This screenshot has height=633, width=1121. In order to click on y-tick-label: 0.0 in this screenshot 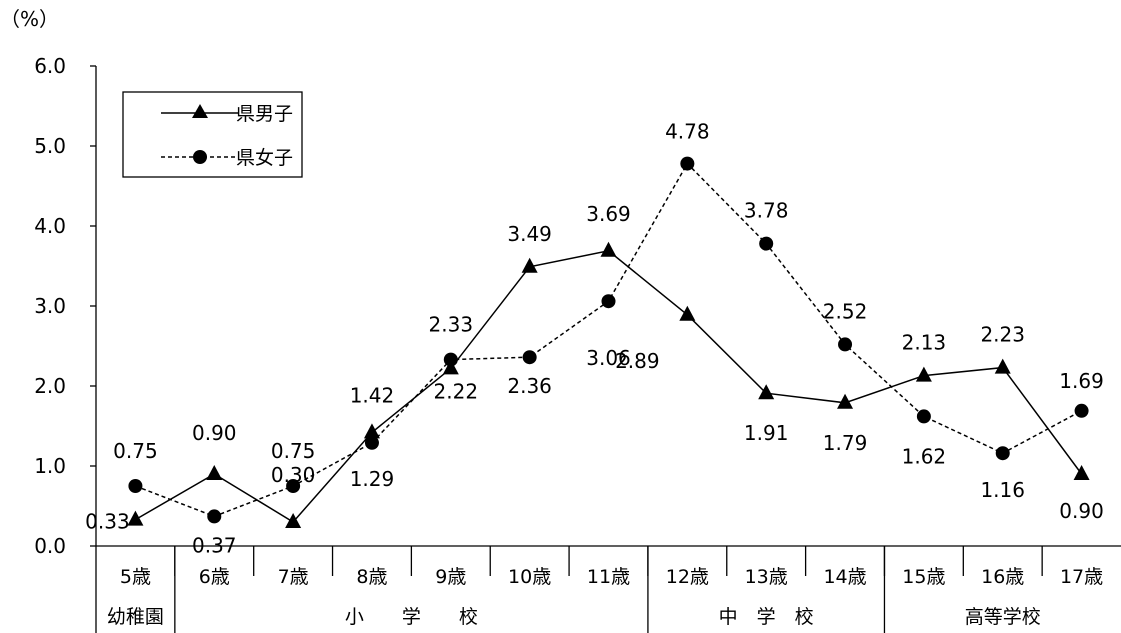, I will do `click(50, 546)`.